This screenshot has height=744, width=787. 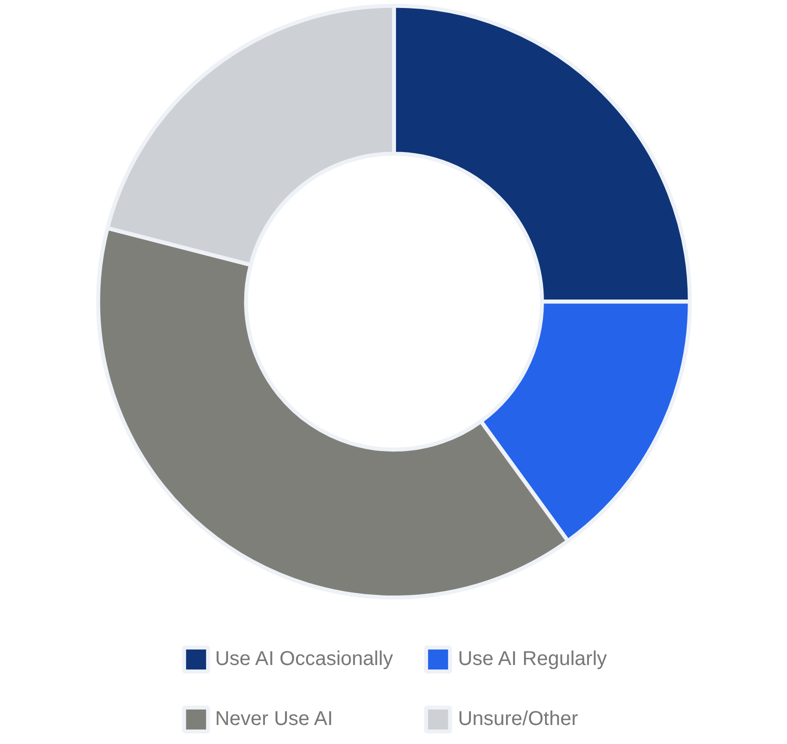 I want to click on legend-label: Use AI Regularly, so click(x=532, y=659).